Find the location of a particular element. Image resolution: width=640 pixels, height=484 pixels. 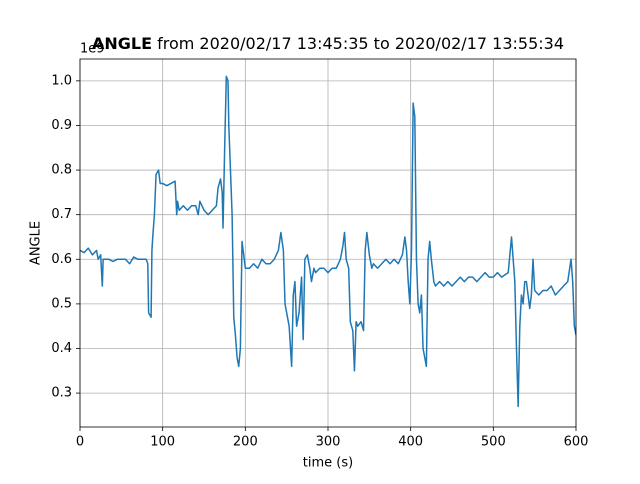

y-tick-label: 0.5 is located at coordinates (61, 303).